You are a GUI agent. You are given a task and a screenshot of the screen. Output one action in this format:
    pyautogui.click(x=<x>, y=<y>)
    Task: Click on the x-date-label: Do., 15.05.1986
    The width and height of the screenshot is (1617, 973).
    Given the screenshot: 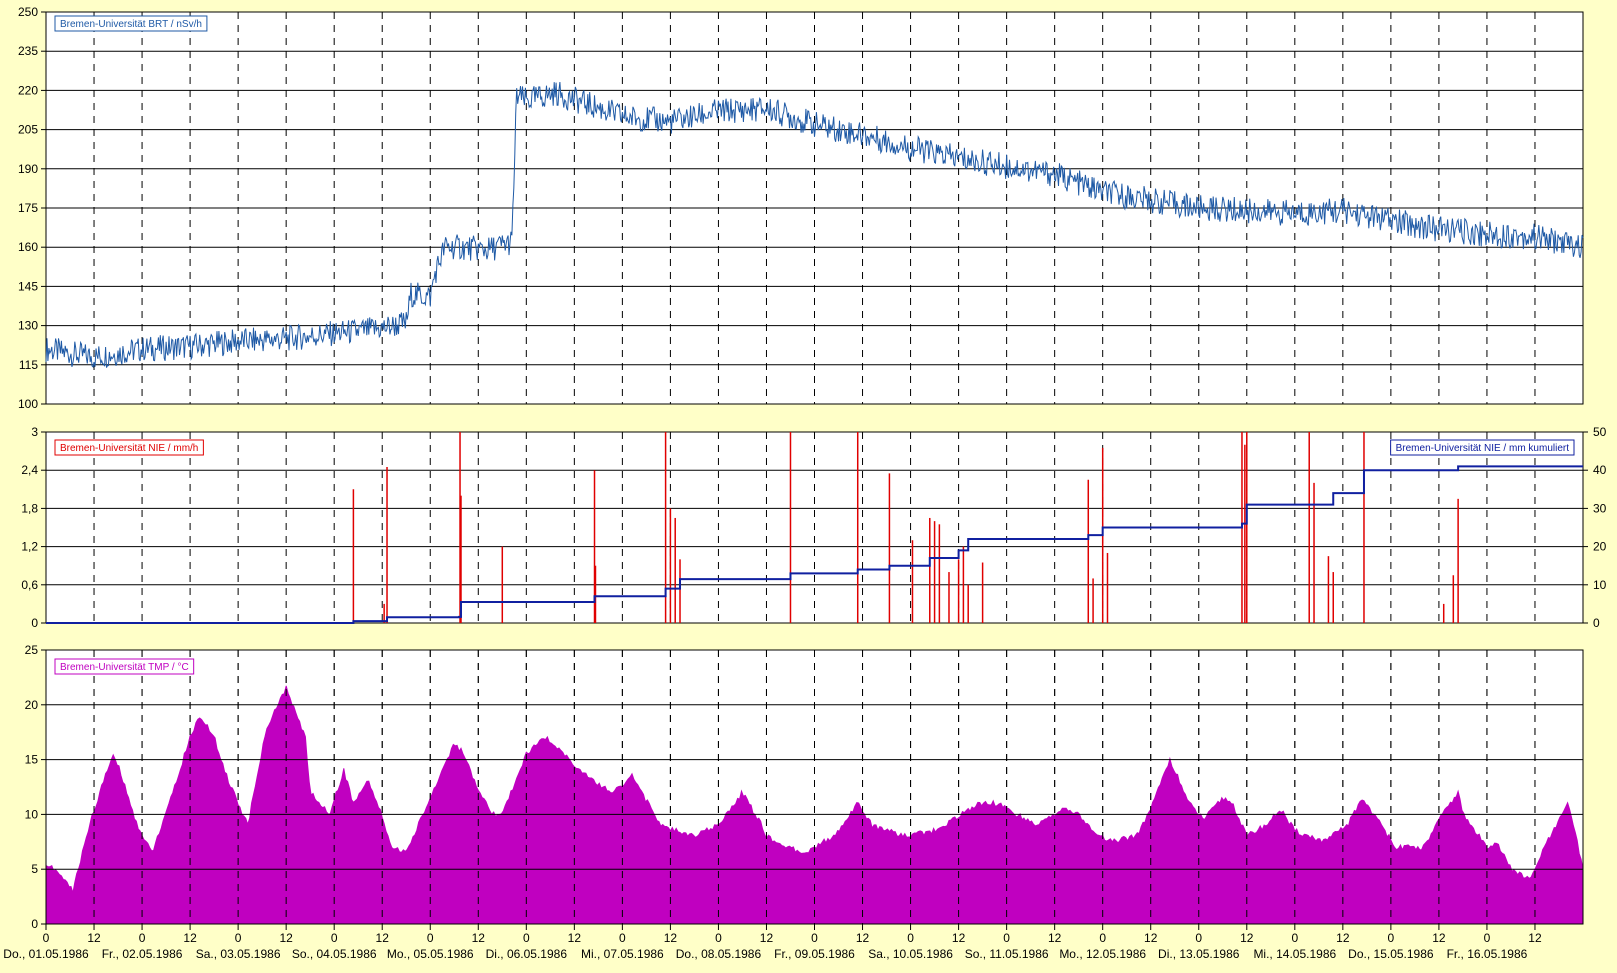 What is the action you would take?
    pyautogui.click(x=1391, y=954)
    